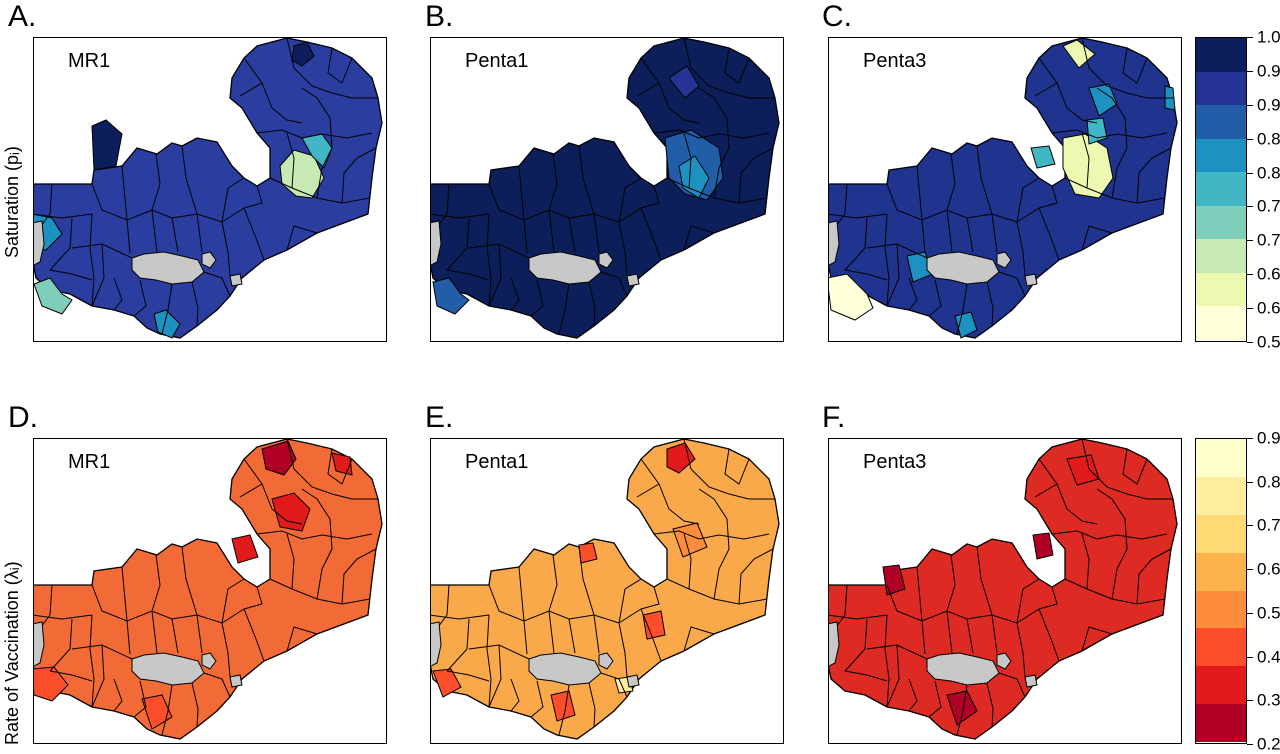 The width and height of the screenshot is (1280, 754). I want to click on bottom-row-axis-label: Rate of Vaccination (λᵢ), so click(12, 653).